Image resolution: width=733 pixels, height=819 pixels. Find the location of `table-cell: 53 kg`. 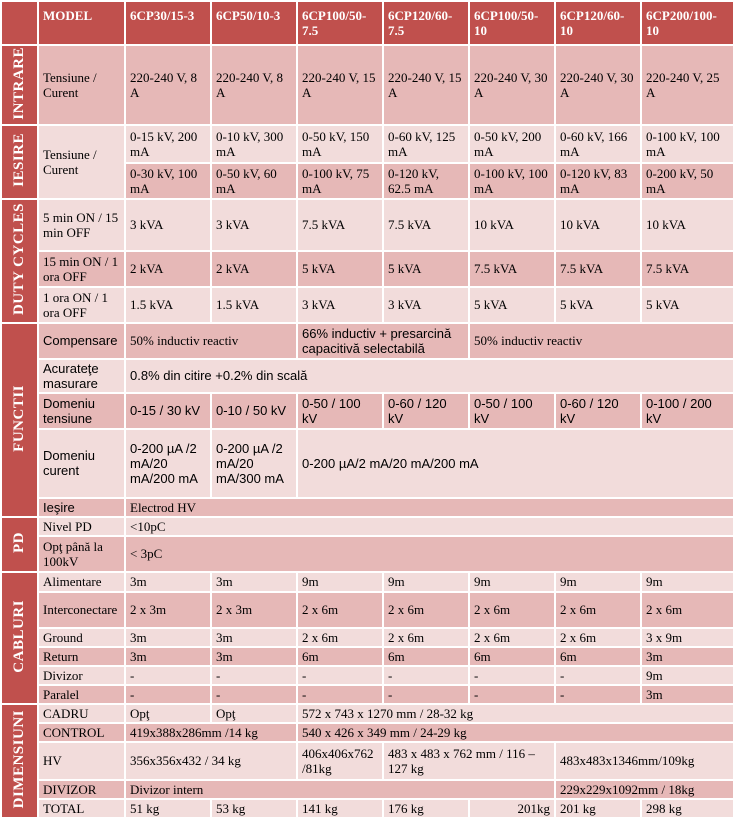

table-cell: 53 kg is located at coordinates (254, 808).